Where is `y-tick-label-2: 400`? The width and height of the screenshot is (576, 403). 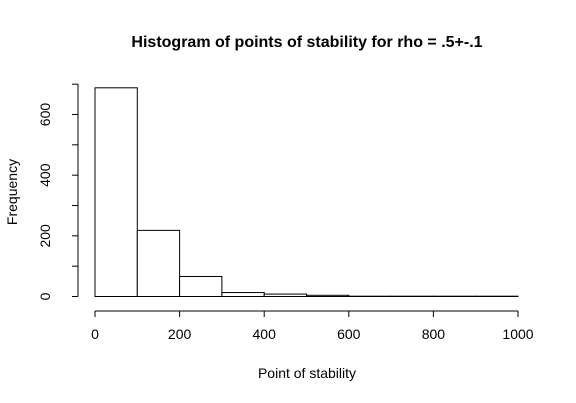
y-tick-label-2: 400 is located at coordinates (45, 175).